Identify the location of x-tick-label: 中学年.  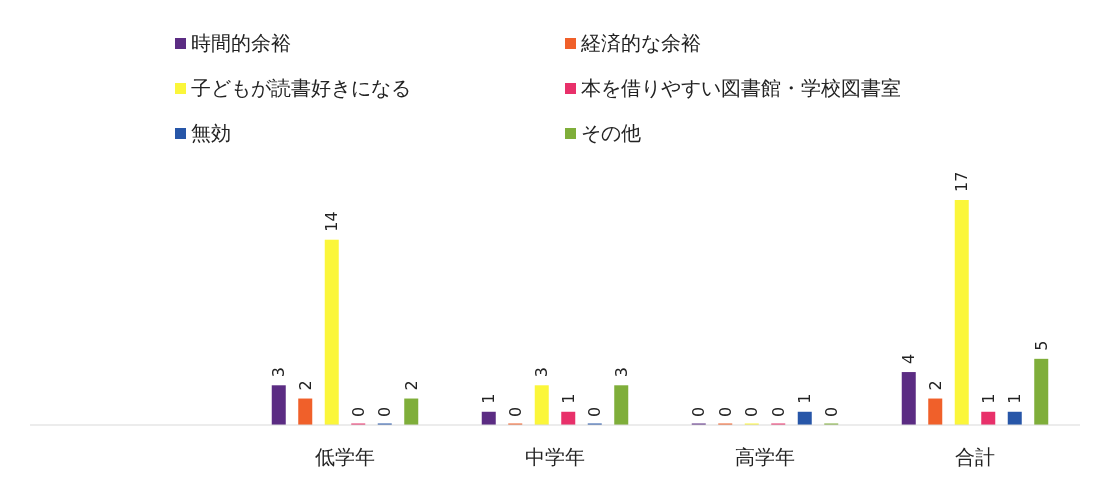
(555, 457).